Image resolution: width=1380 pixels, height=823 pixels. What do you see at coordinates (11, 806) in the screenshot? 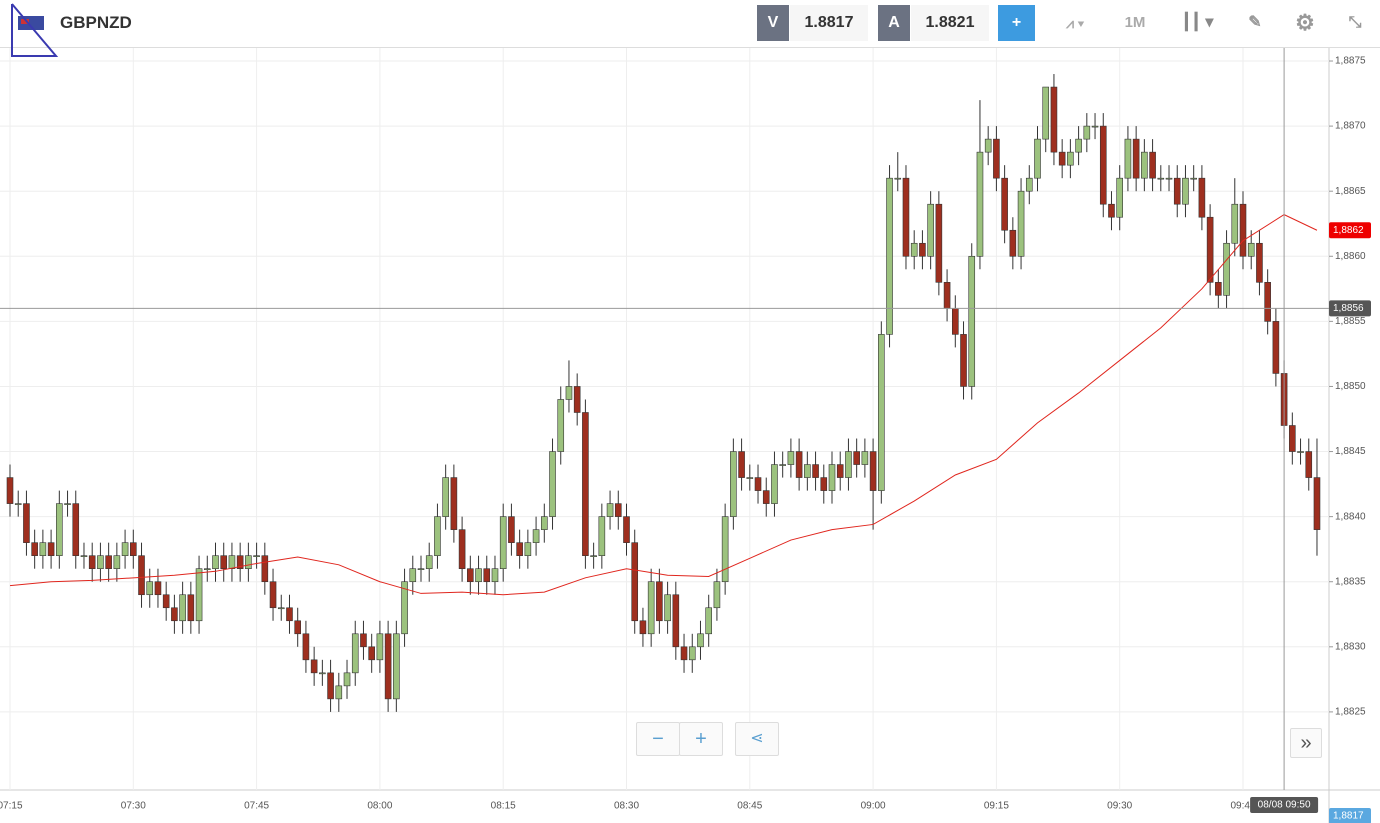
I see `x-tick-label: 07:15` at bounding box center [11, 806].